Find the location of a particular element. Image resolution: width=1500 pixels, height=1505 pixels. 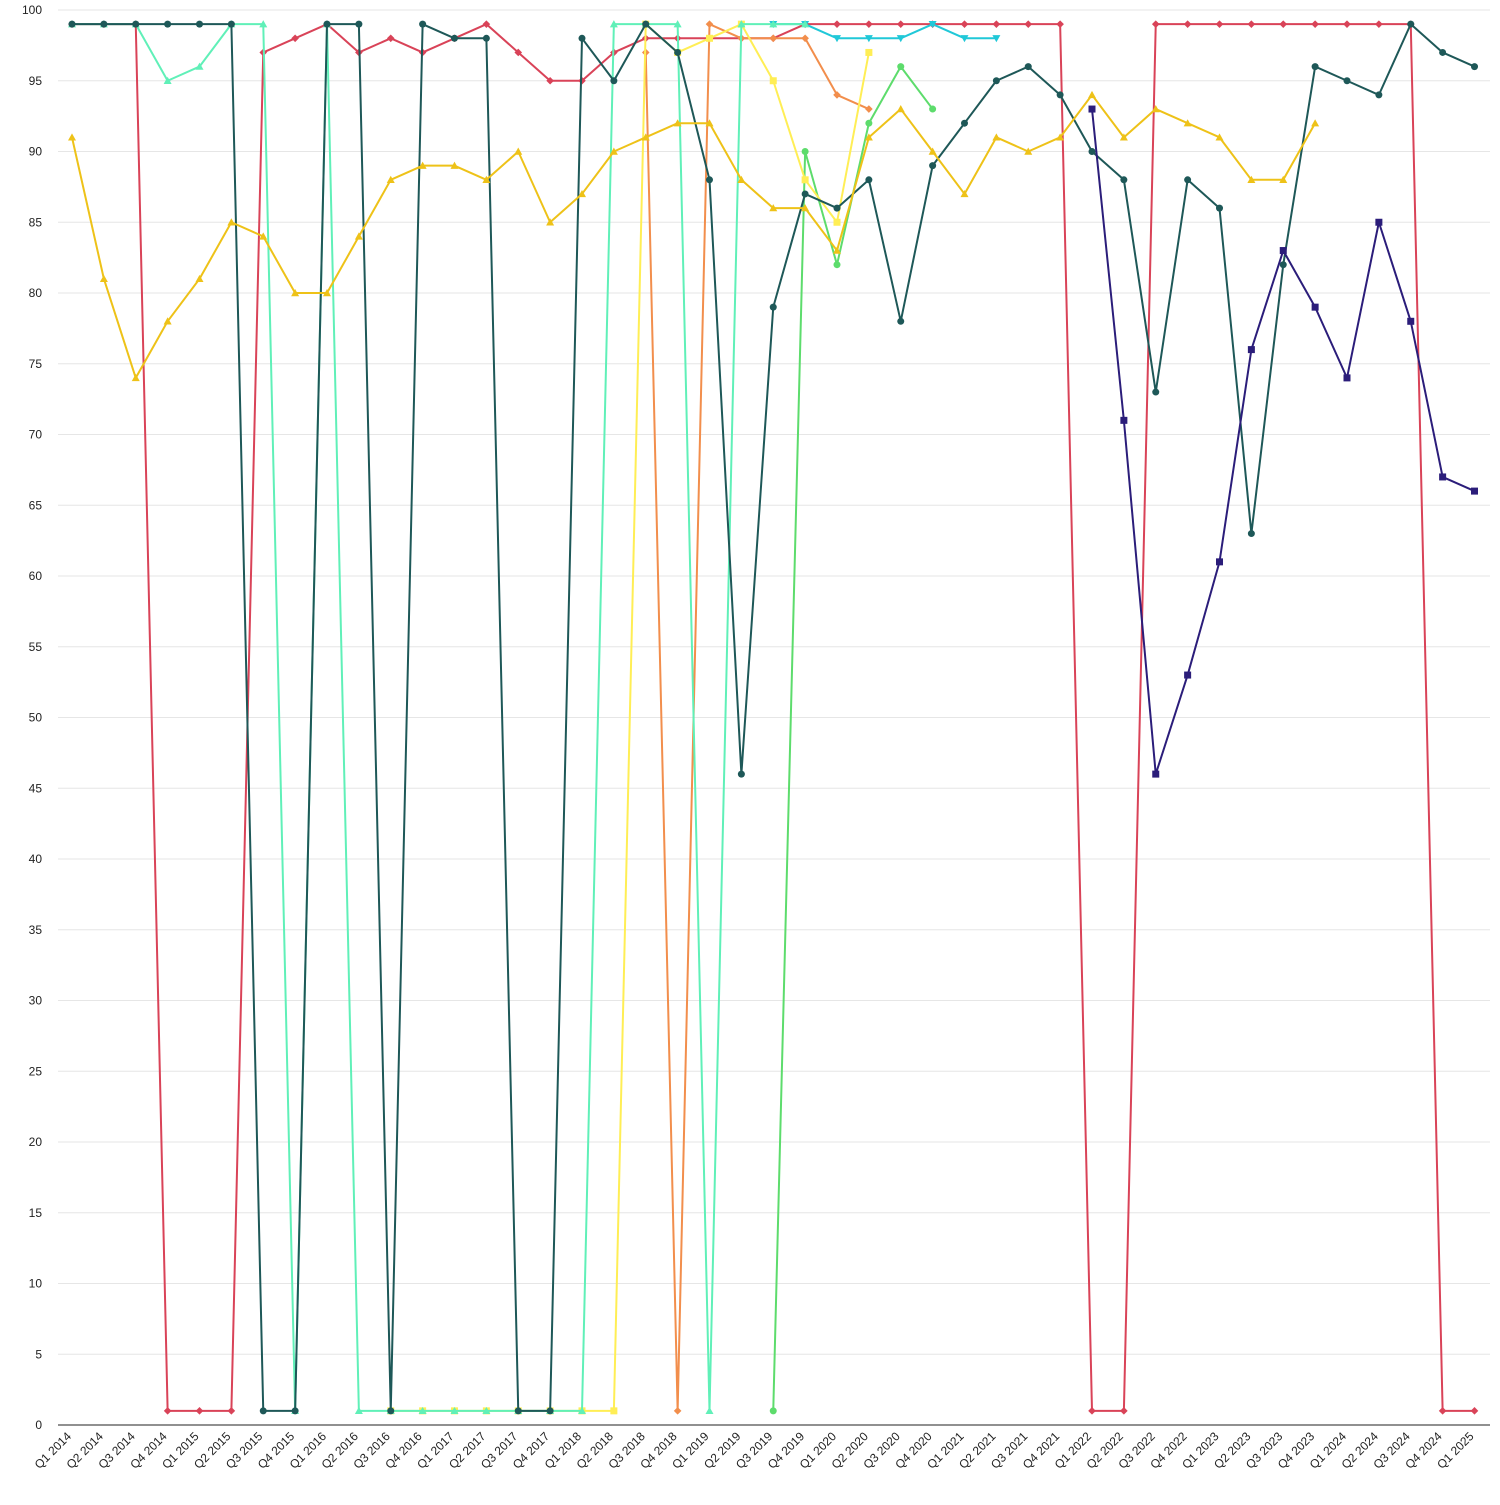

y-tick-label: 75 is located at coordinates (36, 364).